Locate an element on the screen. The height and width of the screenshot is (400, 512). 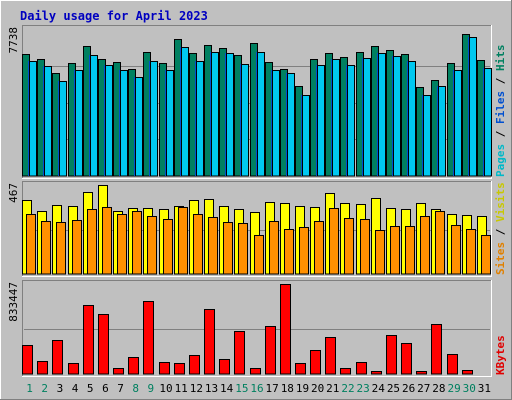
x-tick-label: 10 is located at coordinates (165, 388).